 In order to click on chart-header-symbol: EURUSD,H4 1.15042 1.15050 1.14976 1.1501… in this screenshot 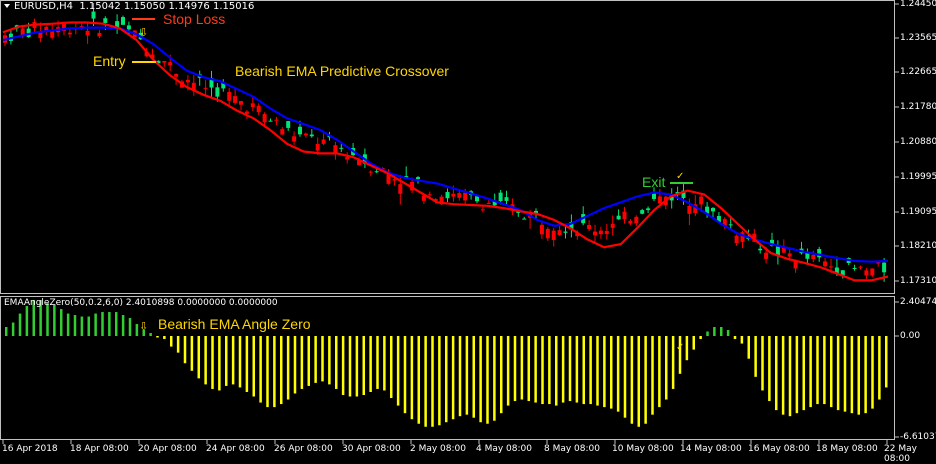, I will do `click(134, 6)`.